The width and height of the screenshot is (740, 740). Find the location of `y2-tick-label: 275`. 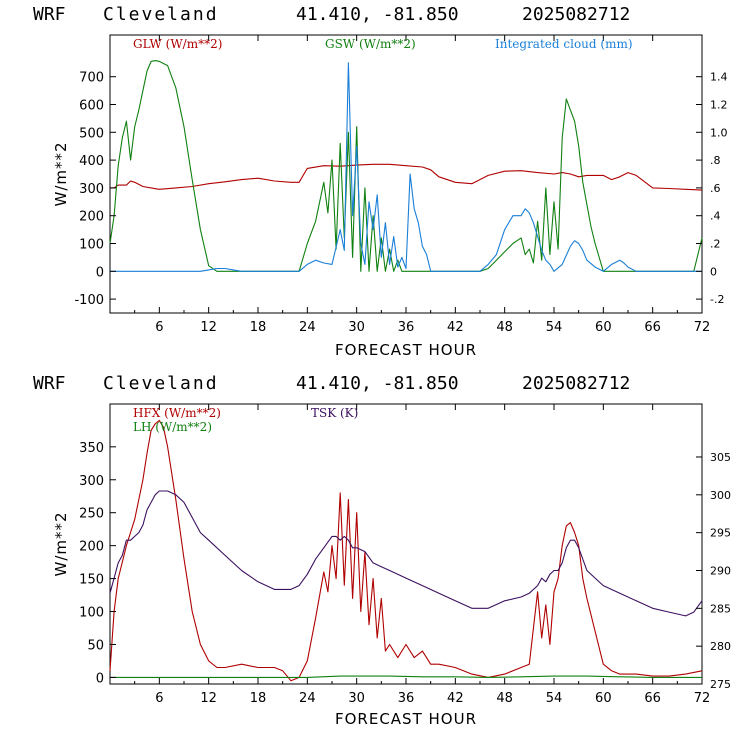

y2-tick-label: 275 is located at coordinates (720, 684).